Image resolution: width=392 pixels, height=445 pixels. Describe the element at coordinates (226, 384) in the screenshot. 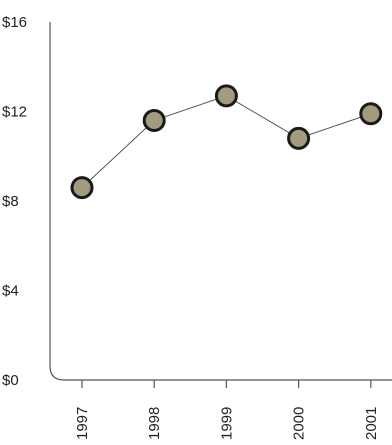

I see `x-tick-marks` at that location.